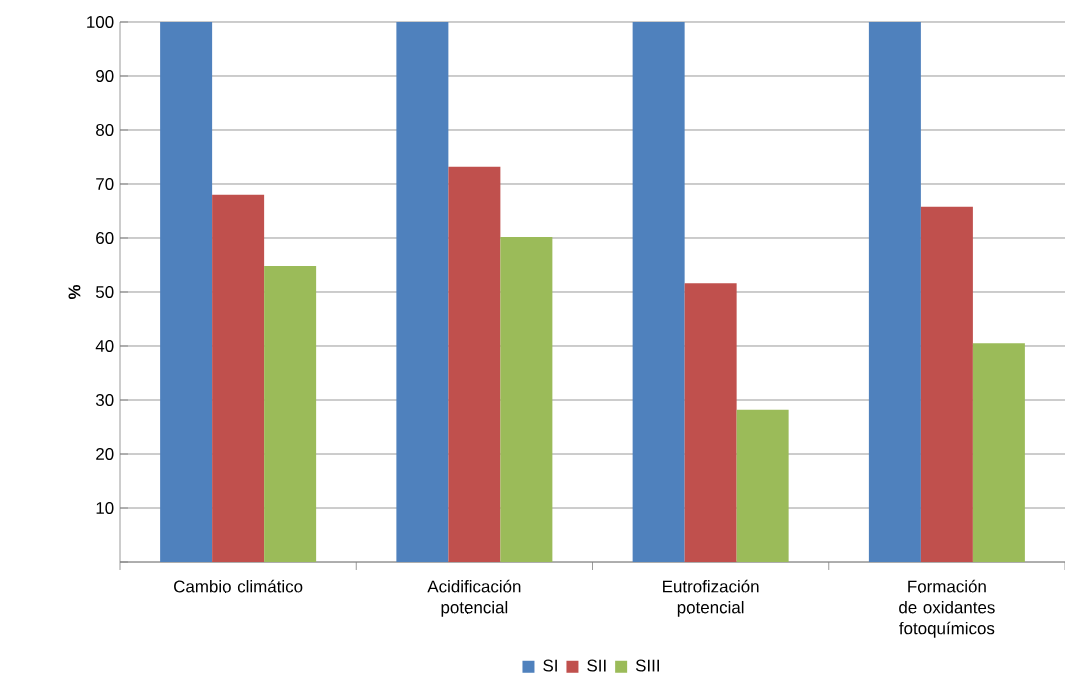  I want to click on legend-label: SI, so click(550, 665).